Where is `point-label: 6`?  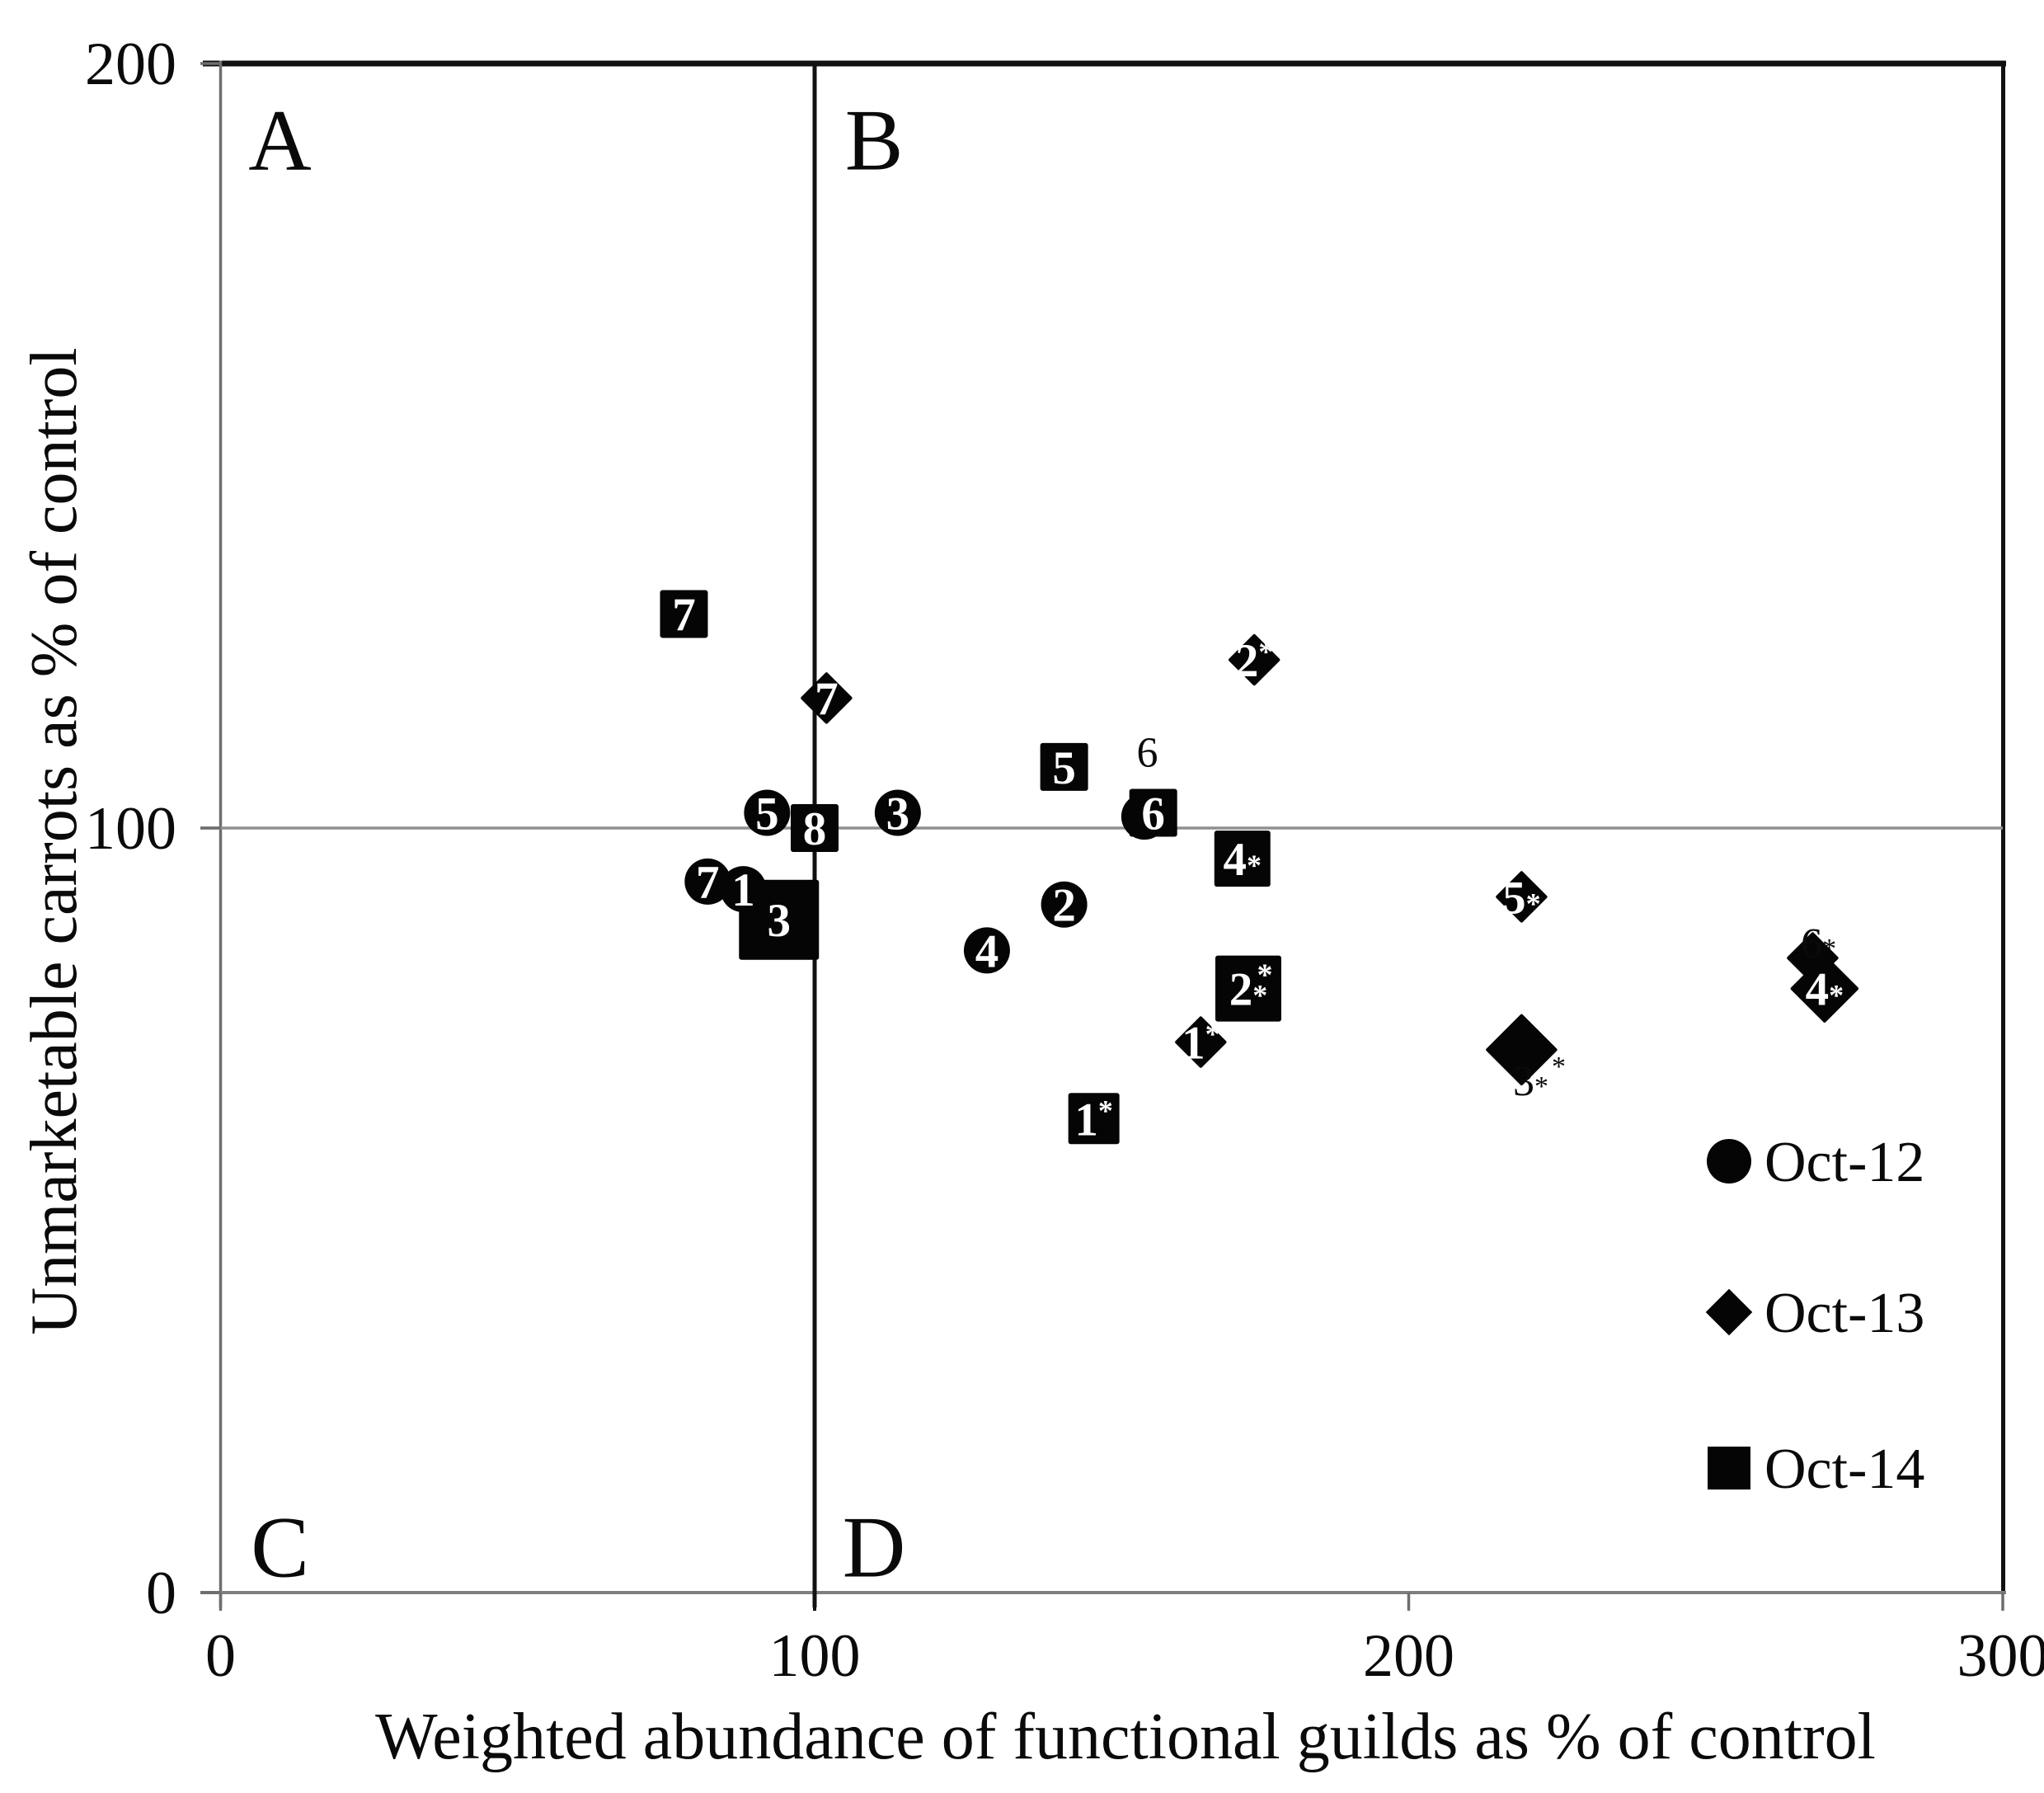
point-label: 6 is located at coordinates (1153, 814).